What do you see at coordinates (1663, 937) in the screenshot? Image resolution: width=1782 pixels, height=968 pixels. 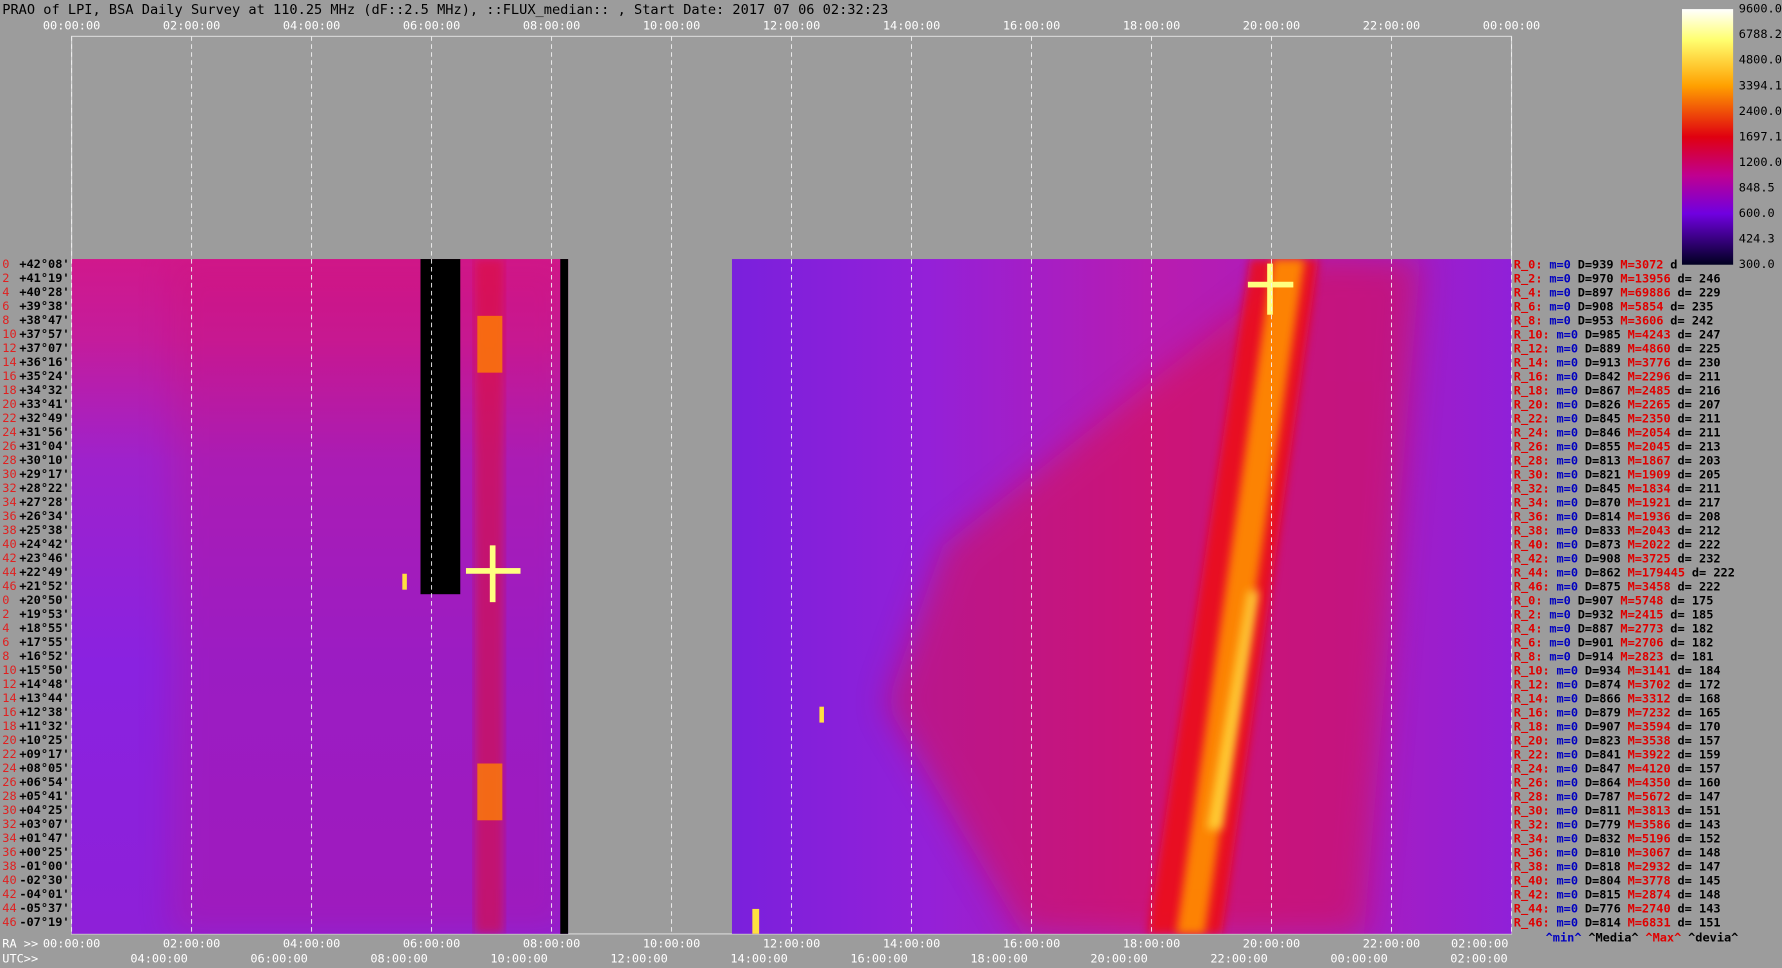 I see `legend-item: ^Max^` at bounding box center [1663, 937].